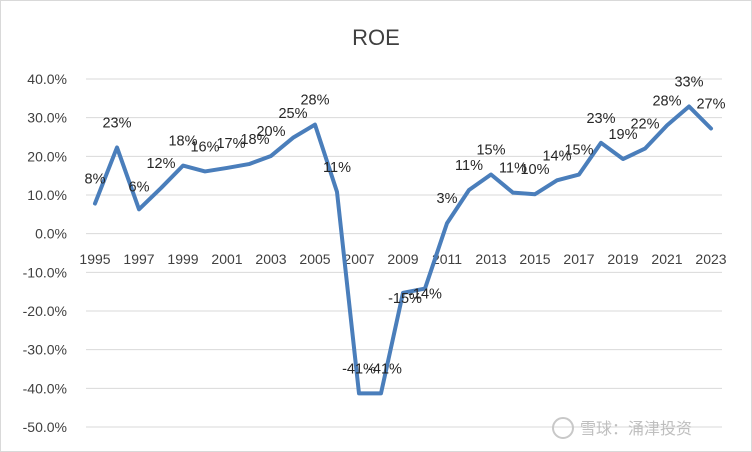 The height and width of the screenshot is (452, 752). Describe the element at coordinates (230, 144) in the screenshot. I see `data-label: 17%` at that location.